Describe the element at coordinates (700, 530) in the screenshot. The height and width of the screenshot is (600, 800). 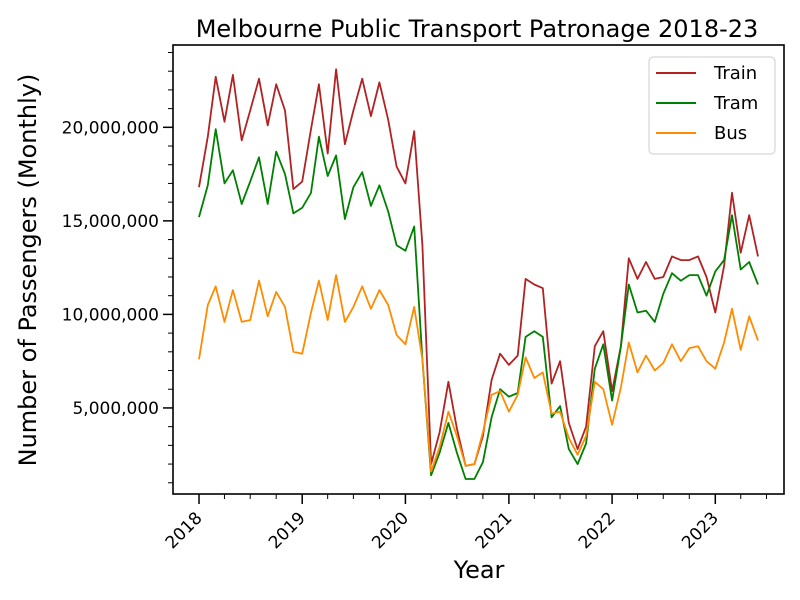
I see `x-tick-label: 2023` at that location.